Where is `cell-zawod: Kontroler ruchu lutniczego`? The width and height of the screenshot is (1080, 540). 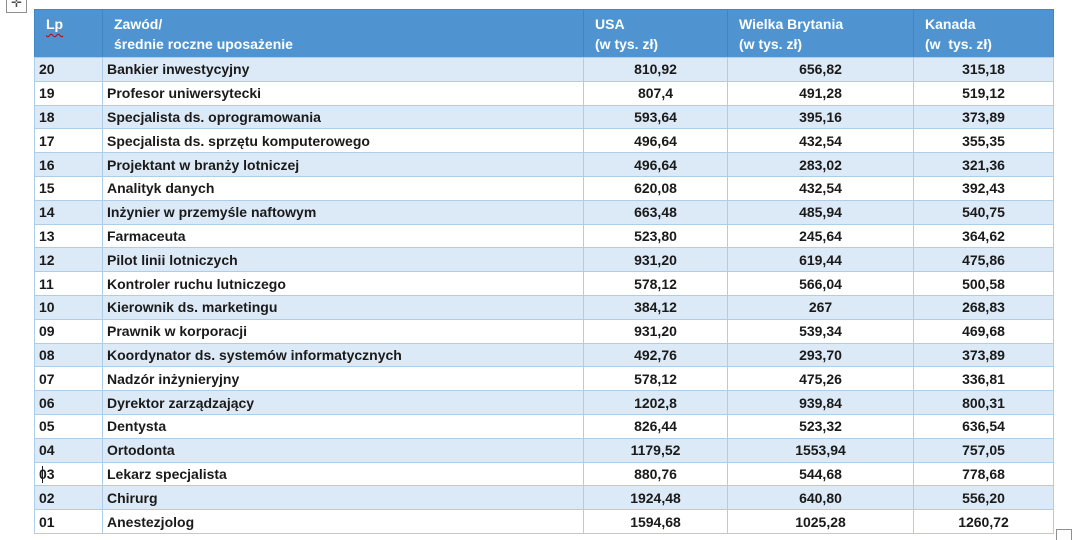
cell-zawod: Kontroler ruchu lutniczego is located at coordinates (343, 283).